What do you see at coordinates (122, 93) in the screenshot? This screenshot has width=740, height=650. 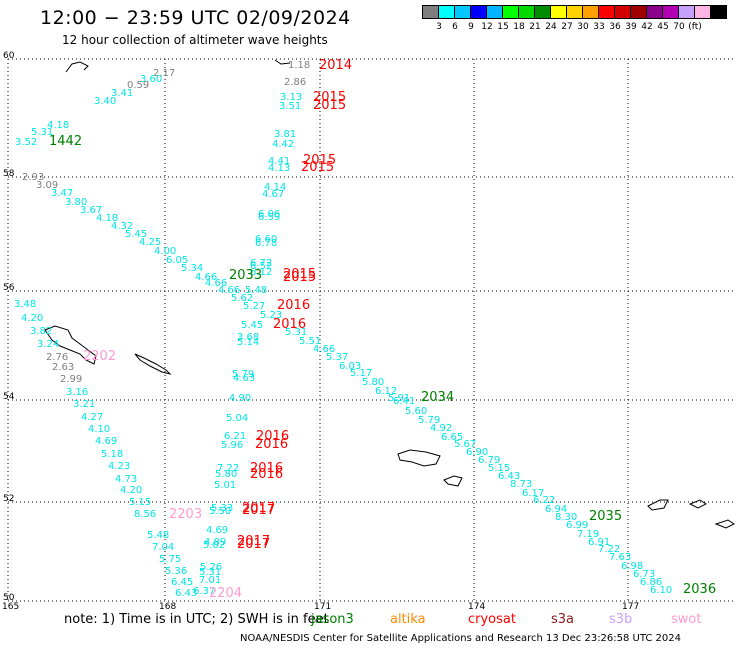 I see `wave-height-value: 3.41` at bounding box center [122, 93].